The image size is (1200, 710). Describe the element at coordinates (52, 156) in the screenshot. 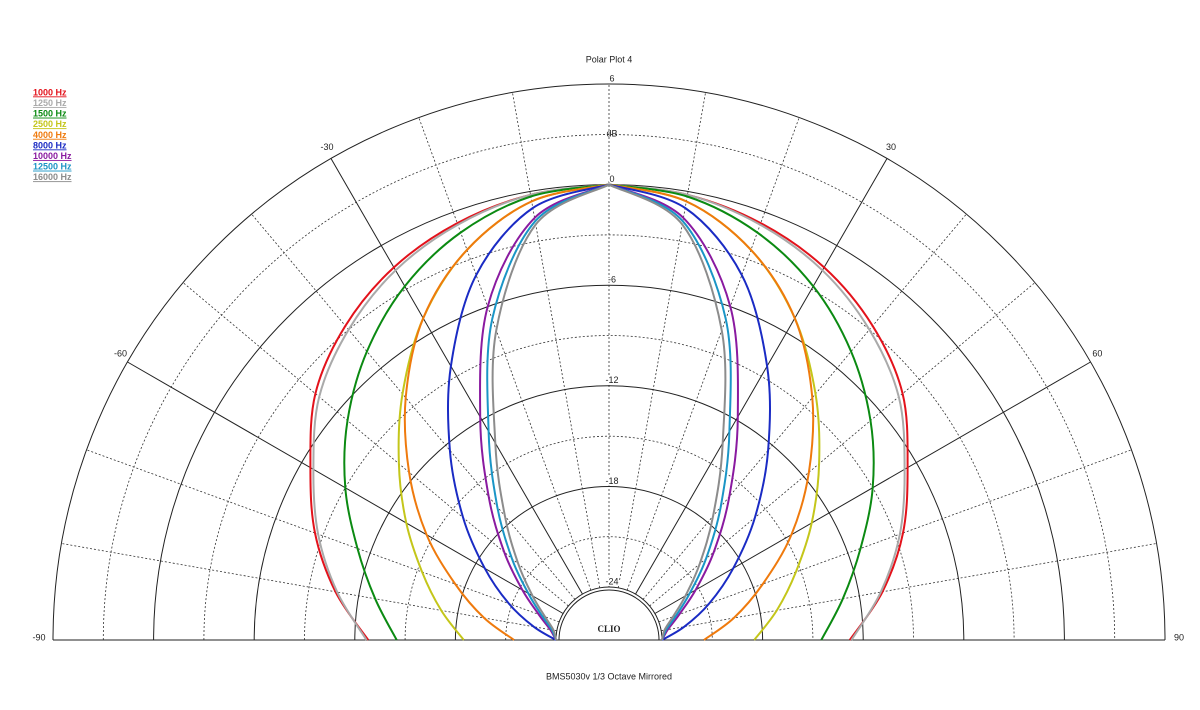

I see `legend-entry: 10000 Hz` at that location.